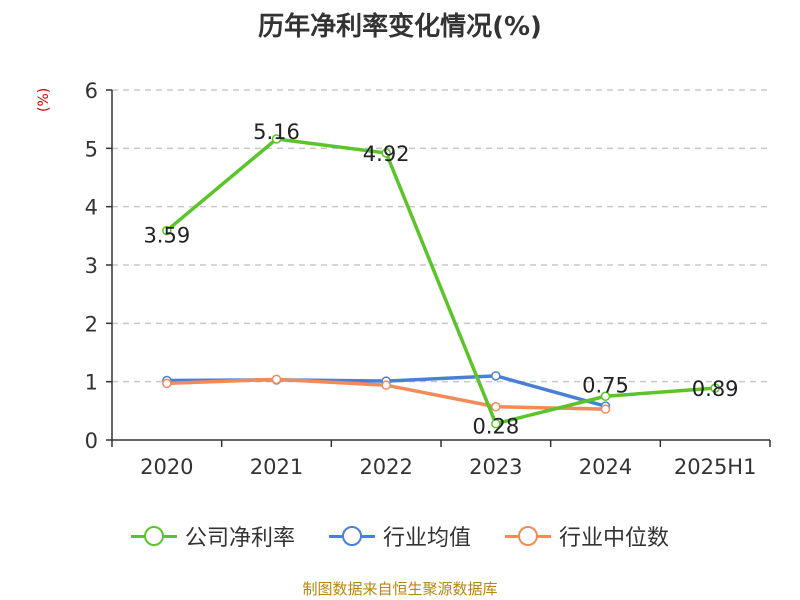  I want to click on series-0-point-2022, so click(386, 153).